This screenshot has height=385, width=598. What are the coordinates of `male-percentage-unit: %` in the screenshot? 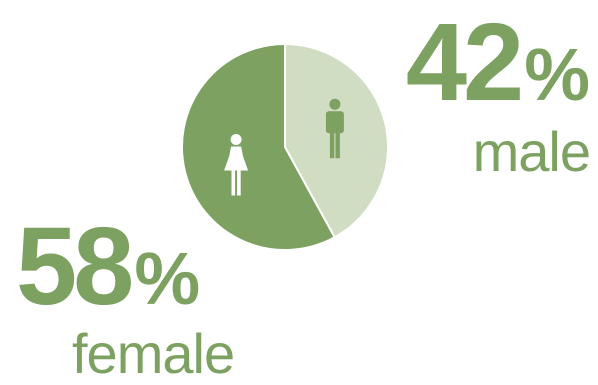 It's located at (557, 74).